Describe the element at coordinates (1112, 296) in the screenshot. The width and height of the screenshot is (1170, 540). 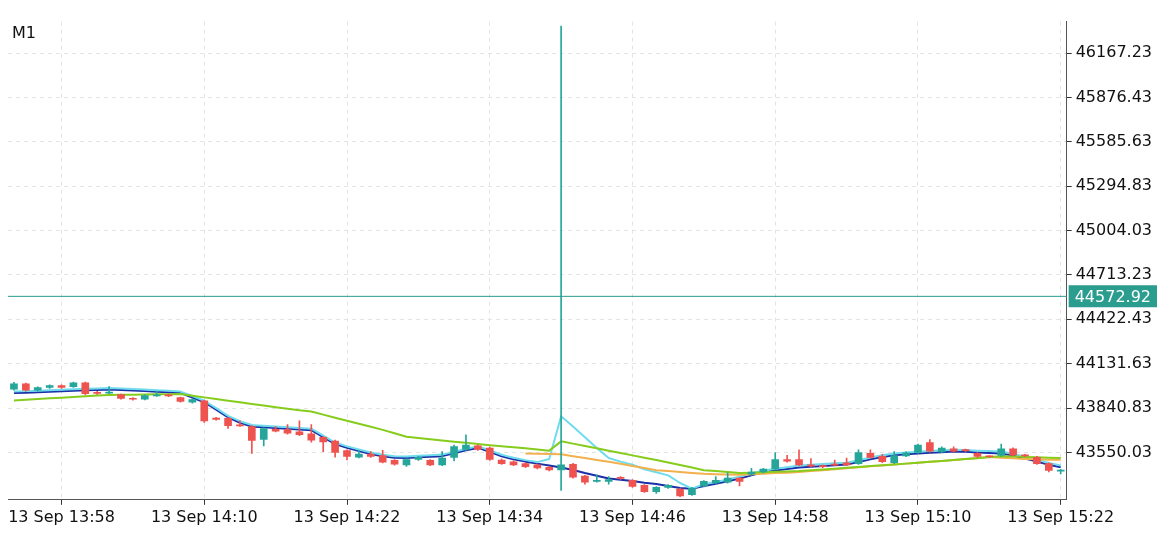
I see `ref-line-label: 44572.92` at that location.